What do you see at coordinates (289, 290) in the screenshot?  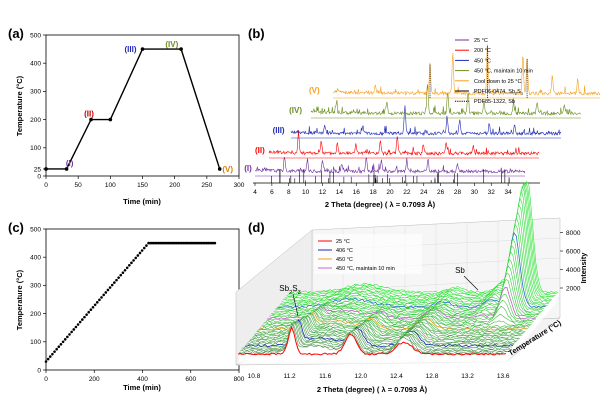 I see `annotation-sb2s3: Sb2S3` at bounding box center [289, 290].